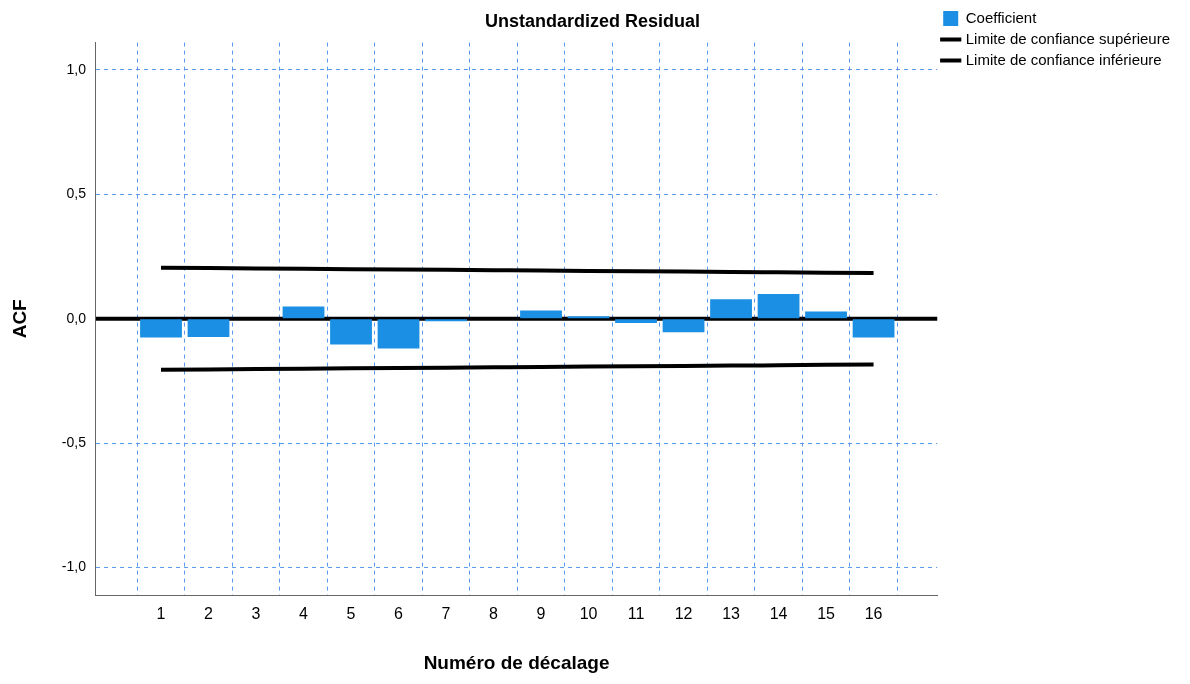 This screenshot has height=684, width=1190. What do you see at coordinates (19, 319) in the screenshot?
I see `y-axis-title: ACF` at bounding box center [19, 319].